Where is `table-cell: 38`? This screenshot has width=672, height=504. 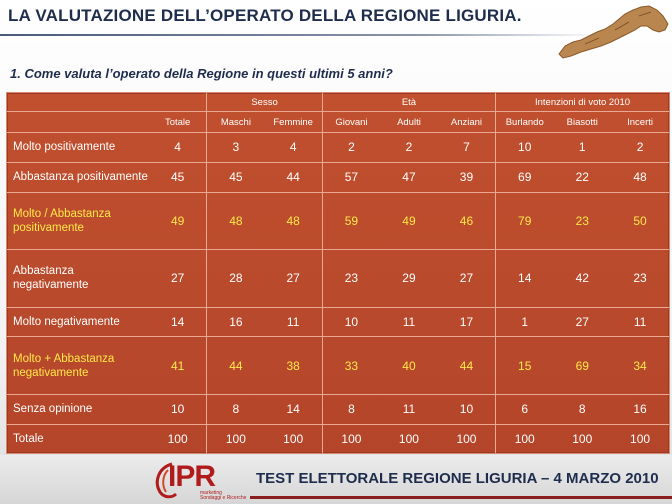 table-cell: 38 is located at coordinates (293, 365).